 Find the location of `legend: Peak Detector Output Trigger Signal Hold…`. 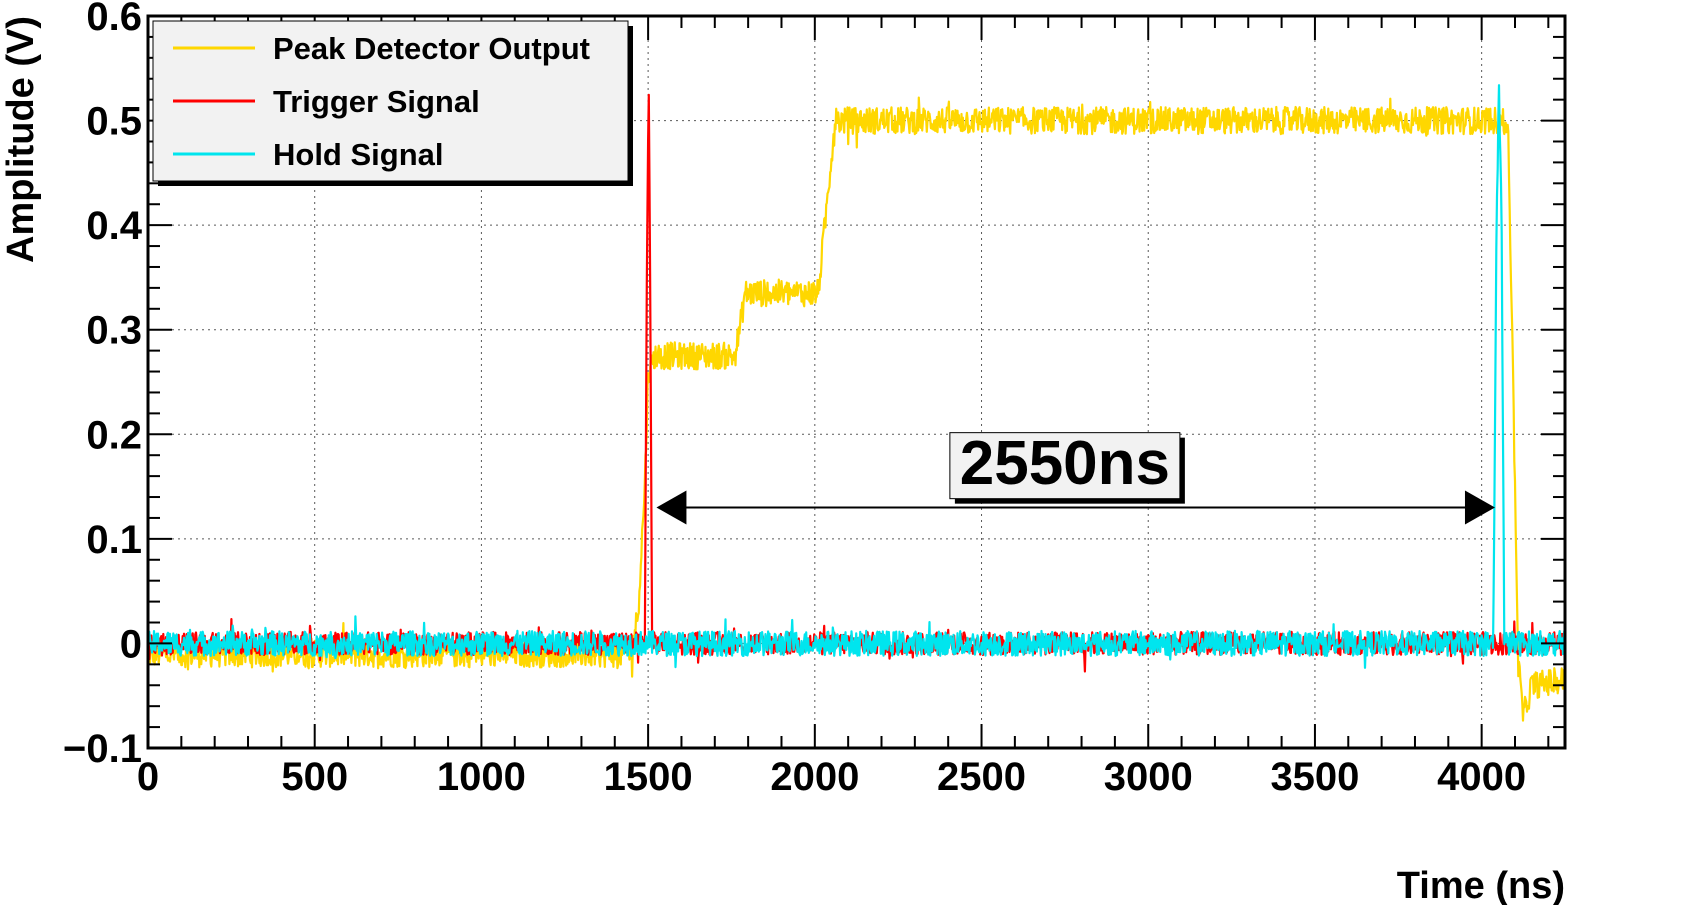

legend: Peak Detector Output Trigger Signal Hold… is located at coordinates (392, 103).